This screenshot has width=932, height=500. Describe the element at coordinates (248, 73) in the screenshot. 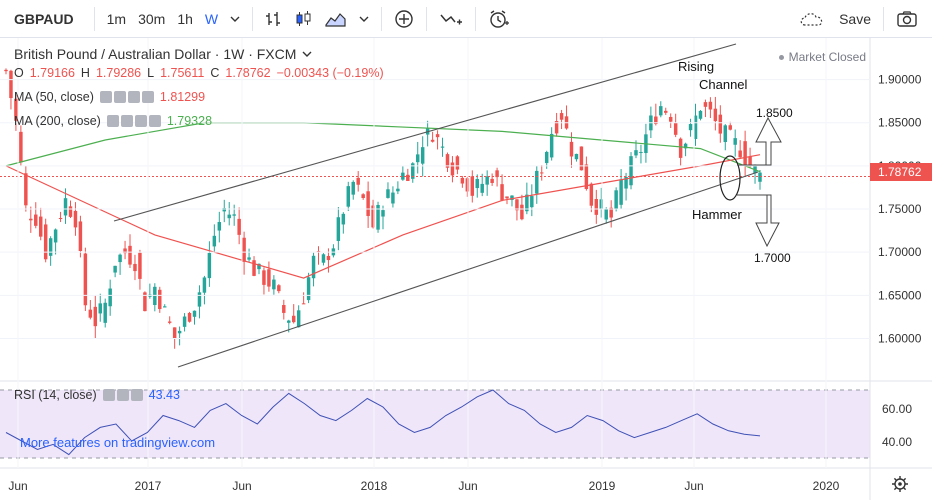

I see `close-value: 1.78762` at that location.